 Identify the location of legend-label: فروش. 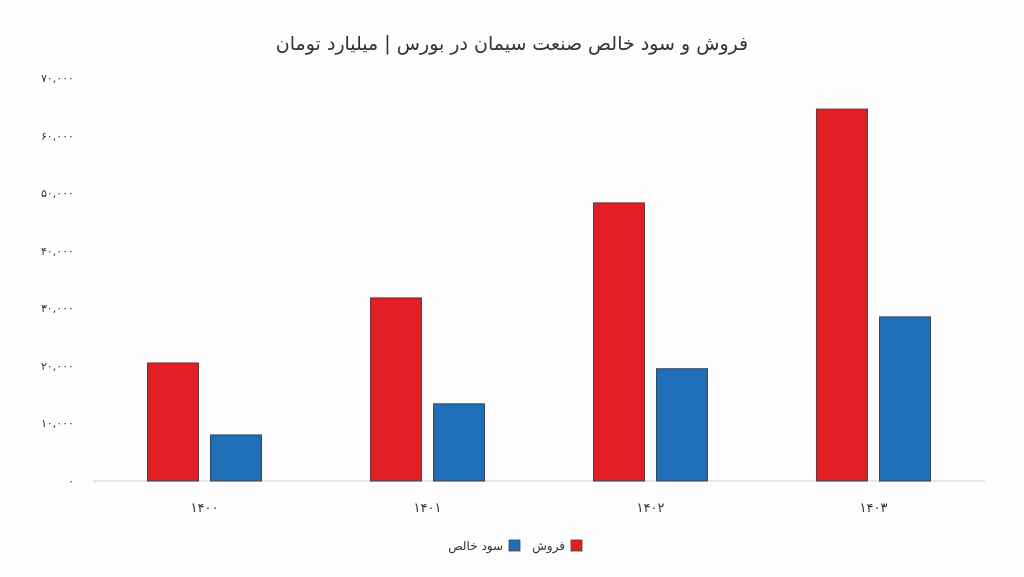
(548, 546).